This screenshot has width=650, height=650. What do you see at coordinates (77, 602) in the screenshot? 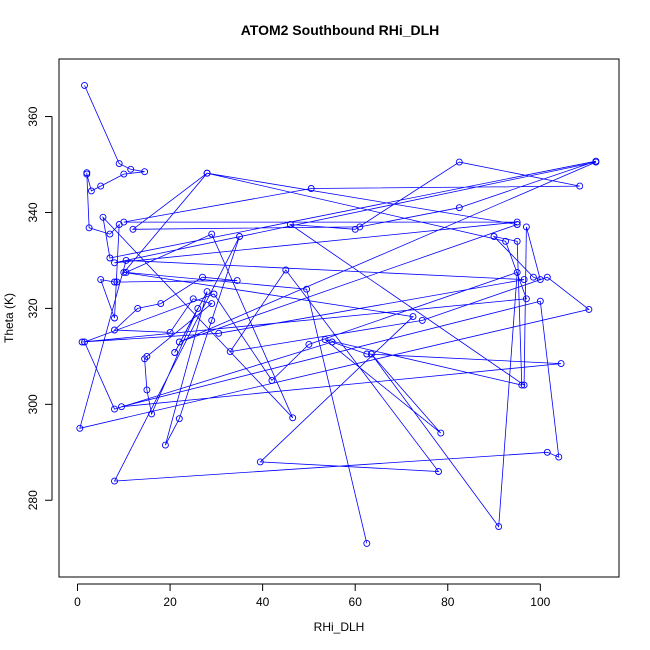
I see `x-tick-label: 0` at bounding box center [77, 602].